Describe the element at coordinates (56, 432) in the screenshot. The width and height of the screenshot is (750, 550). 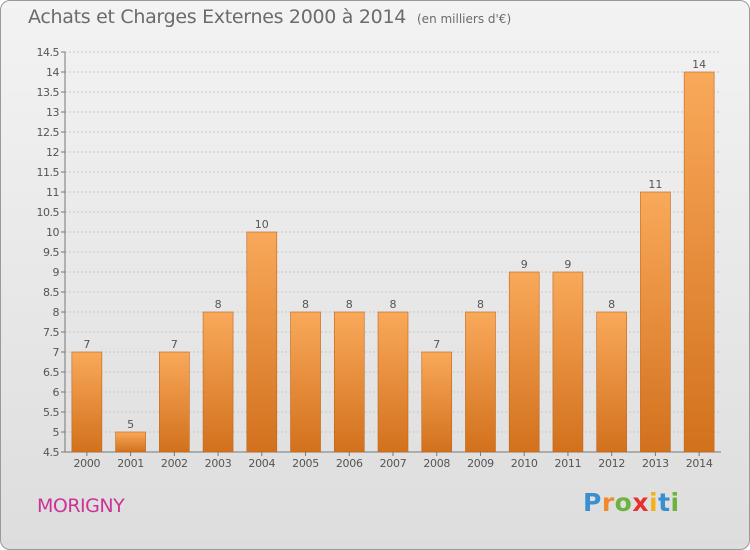
I see `y-tick-label: 5` at that location.